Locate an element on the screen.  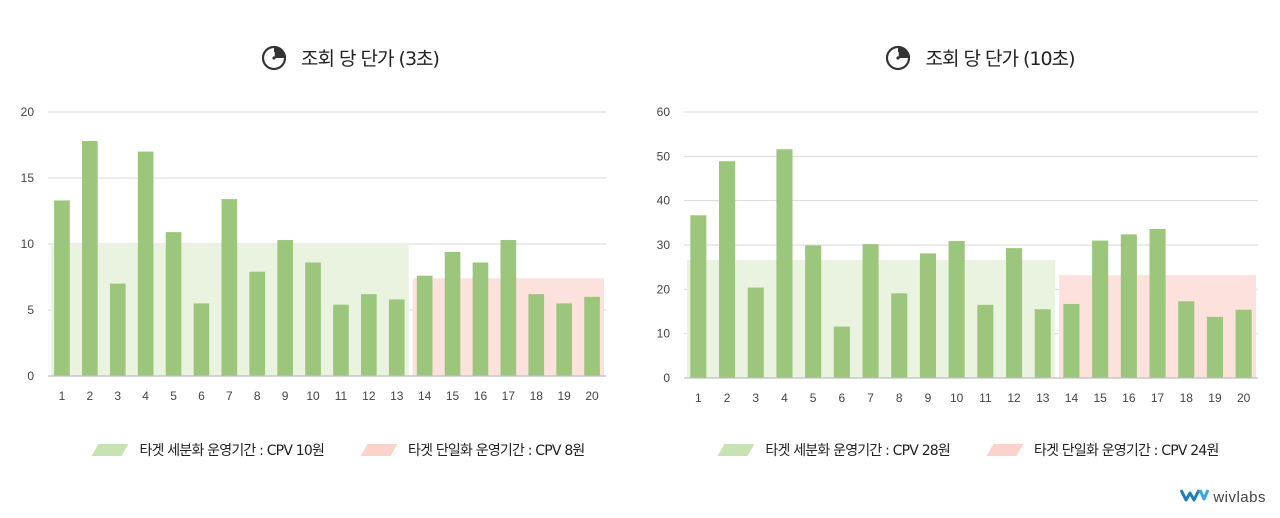
chart-title: 조회 당 단가 (3초) is located at coordinates (350, 57).